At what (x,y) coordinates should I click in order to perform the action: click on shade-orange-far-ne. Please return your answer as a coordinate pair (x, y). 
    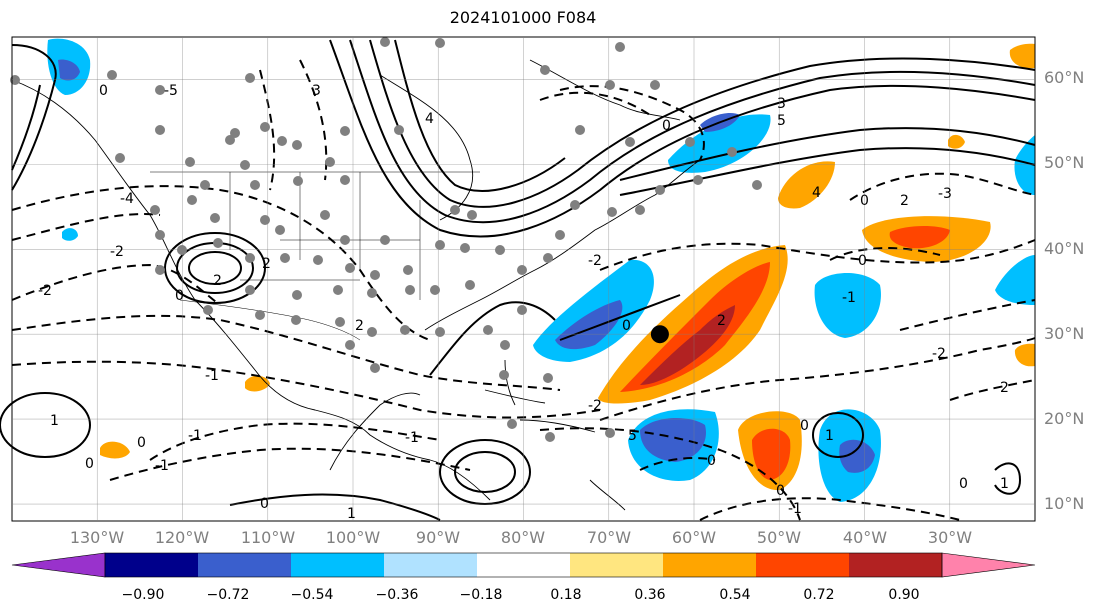
    Looking at the image, I should click on (1022, 56).